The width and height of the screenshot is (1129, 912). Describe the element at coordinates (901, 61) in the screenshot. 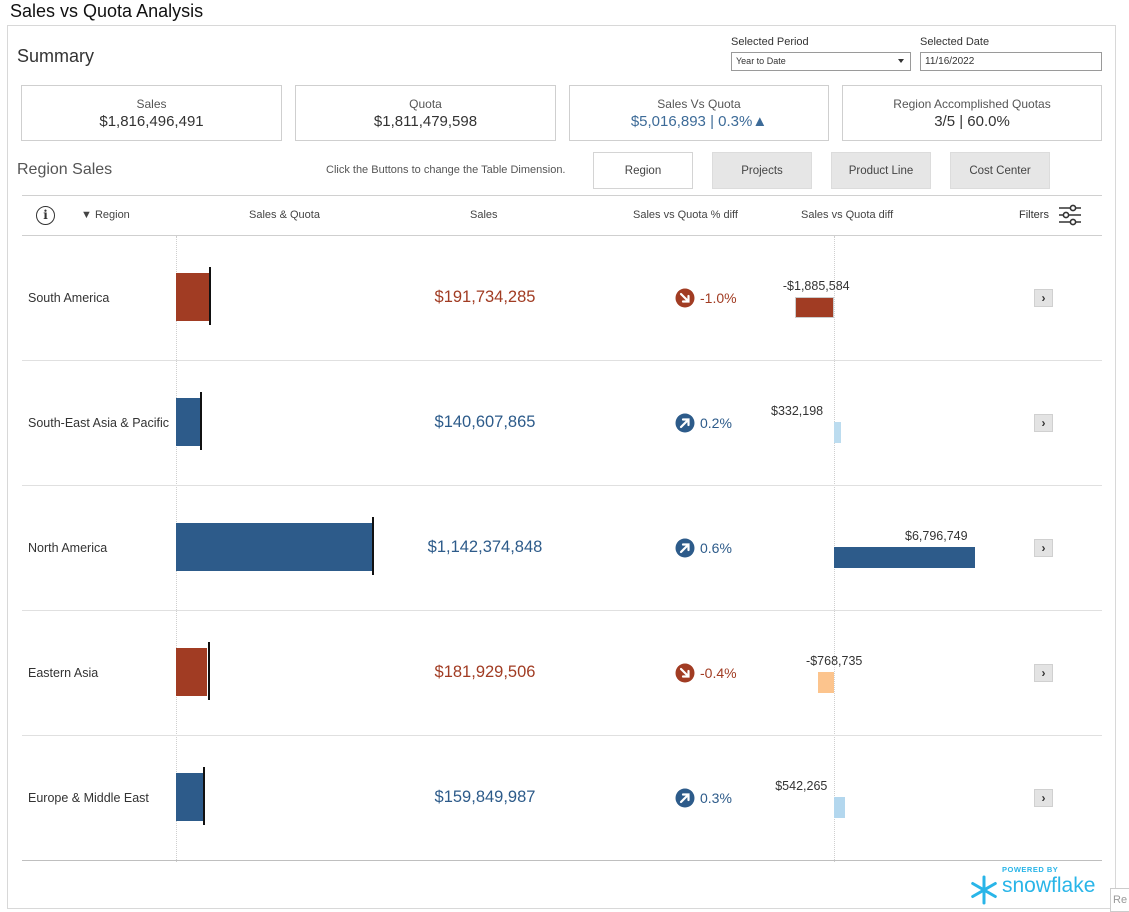

I see `chevron-down-icon` at that location.